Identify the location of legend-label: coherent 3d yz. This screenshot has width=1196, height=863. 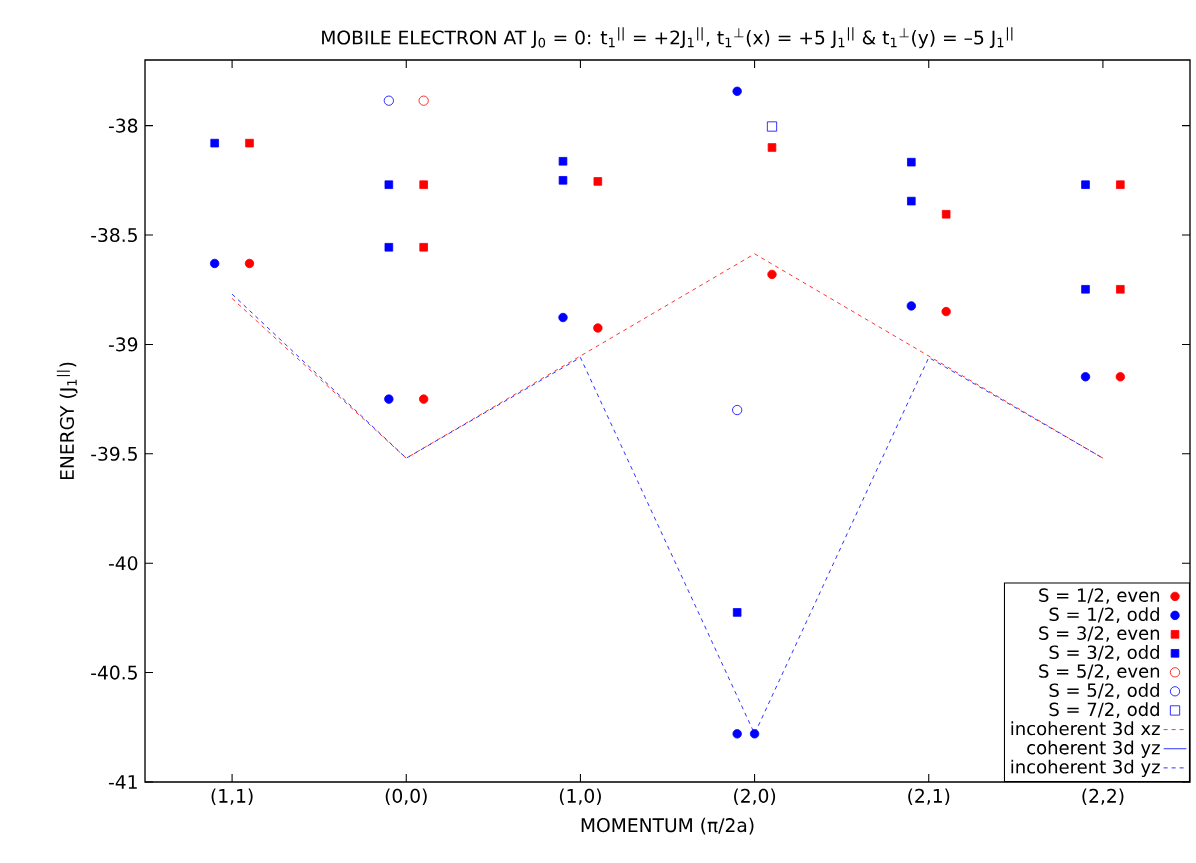
(1093, 749).